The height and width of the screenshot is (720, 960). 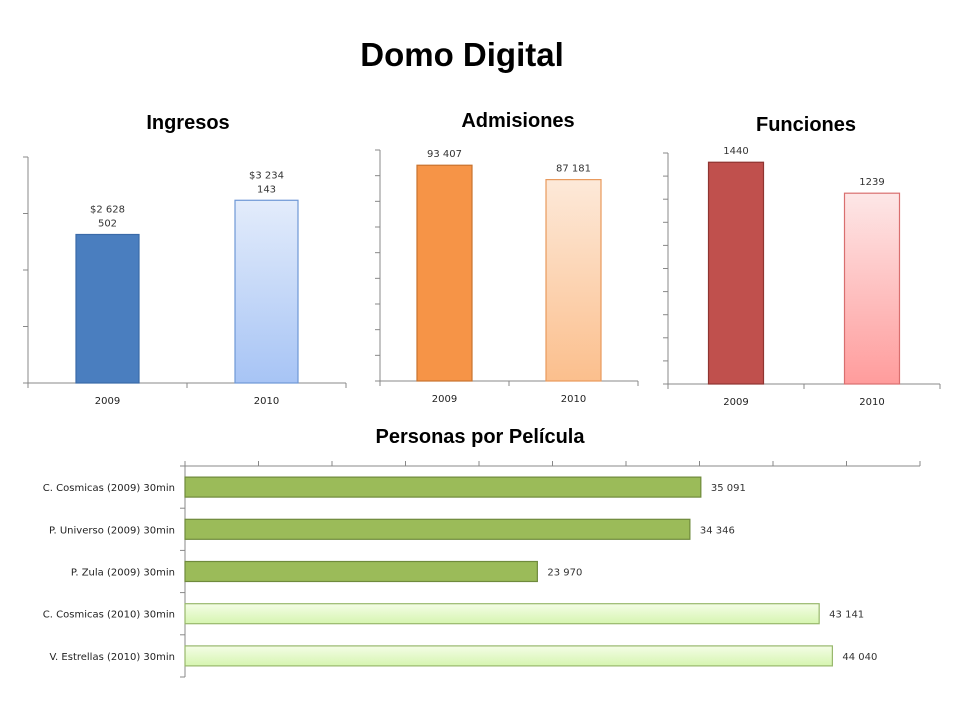 What do you see at coordinates (266, 175) in the screenshot?
I see `ingresos-data-label: $3 234` at bounding box center [266, 175].